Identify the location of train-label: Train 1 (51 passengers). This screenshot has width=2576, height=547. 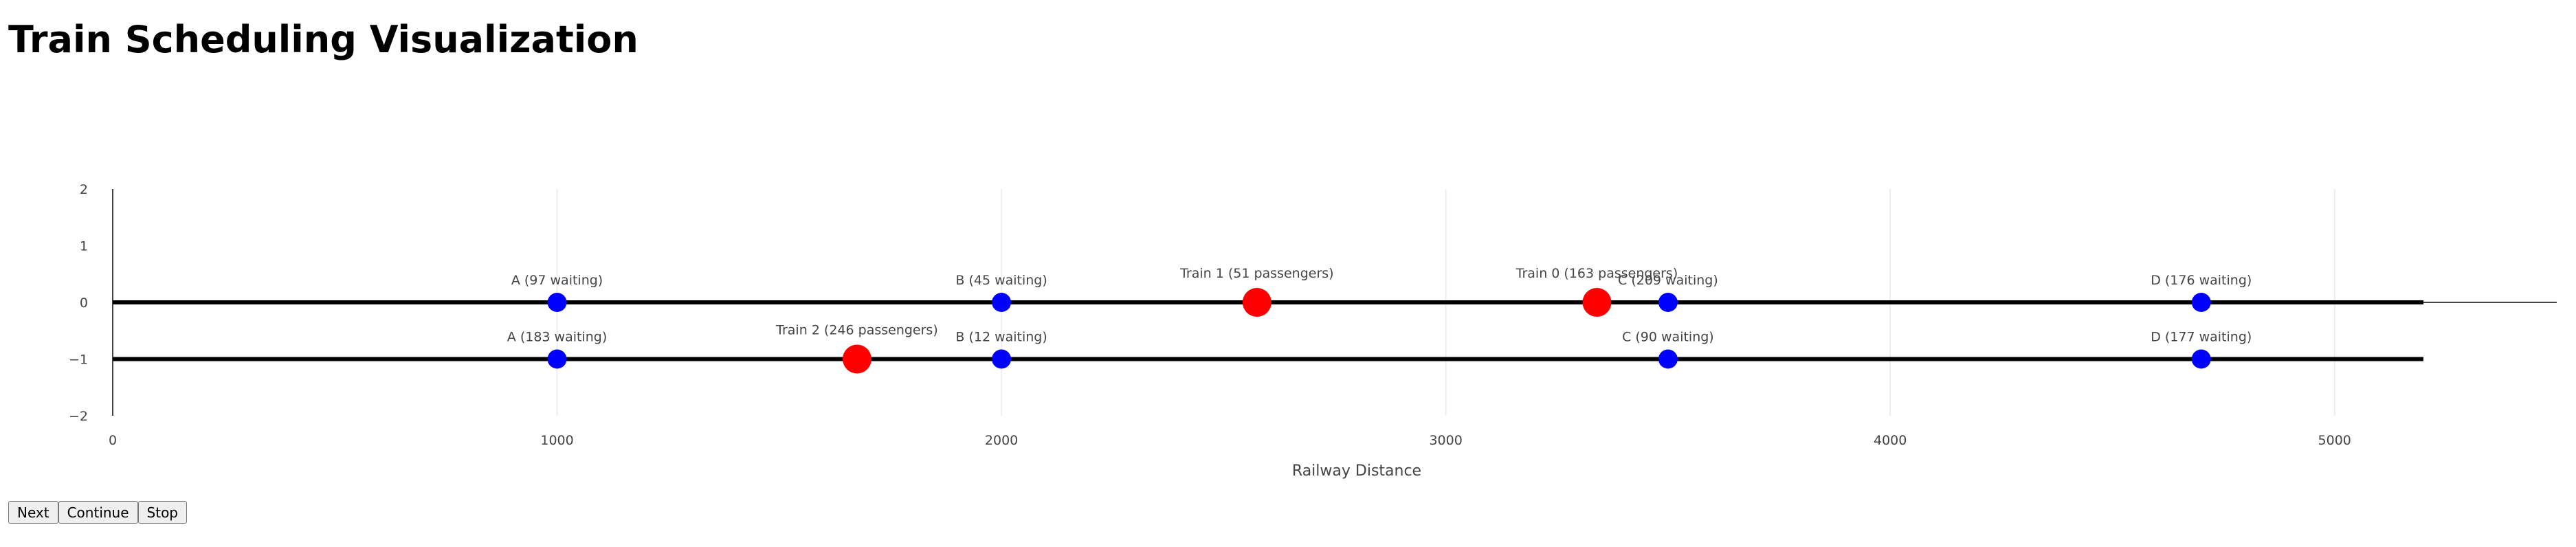
(1256, 273).